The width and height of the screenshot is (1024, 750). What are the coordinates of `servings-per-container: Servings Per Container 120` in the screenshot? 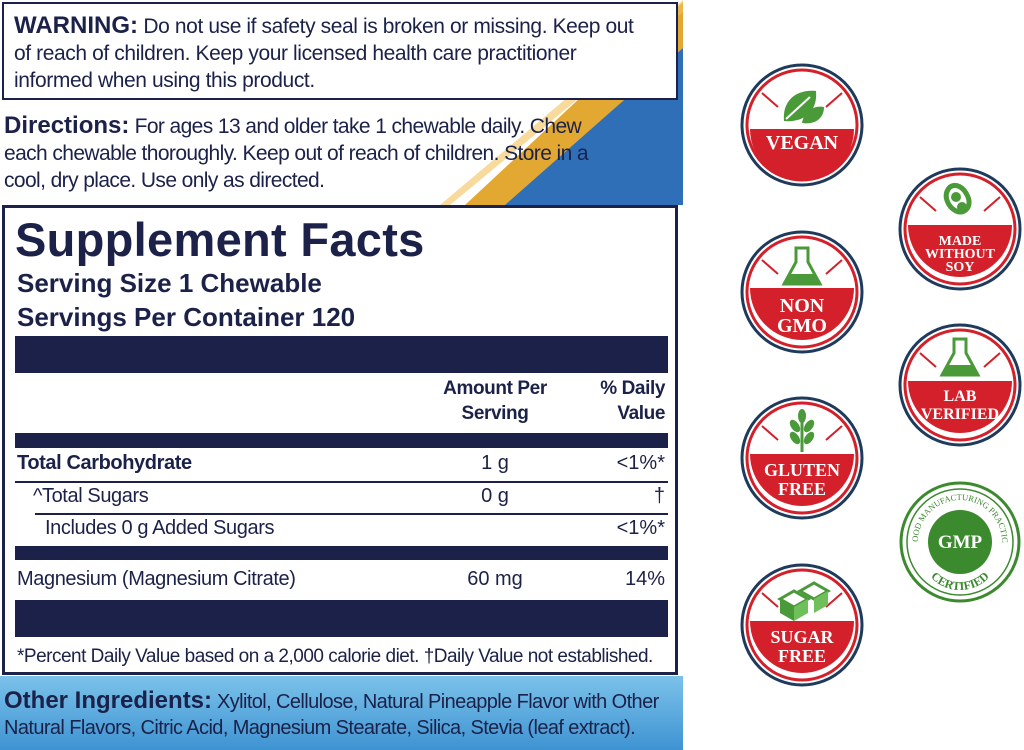 It's located at (186, 317).